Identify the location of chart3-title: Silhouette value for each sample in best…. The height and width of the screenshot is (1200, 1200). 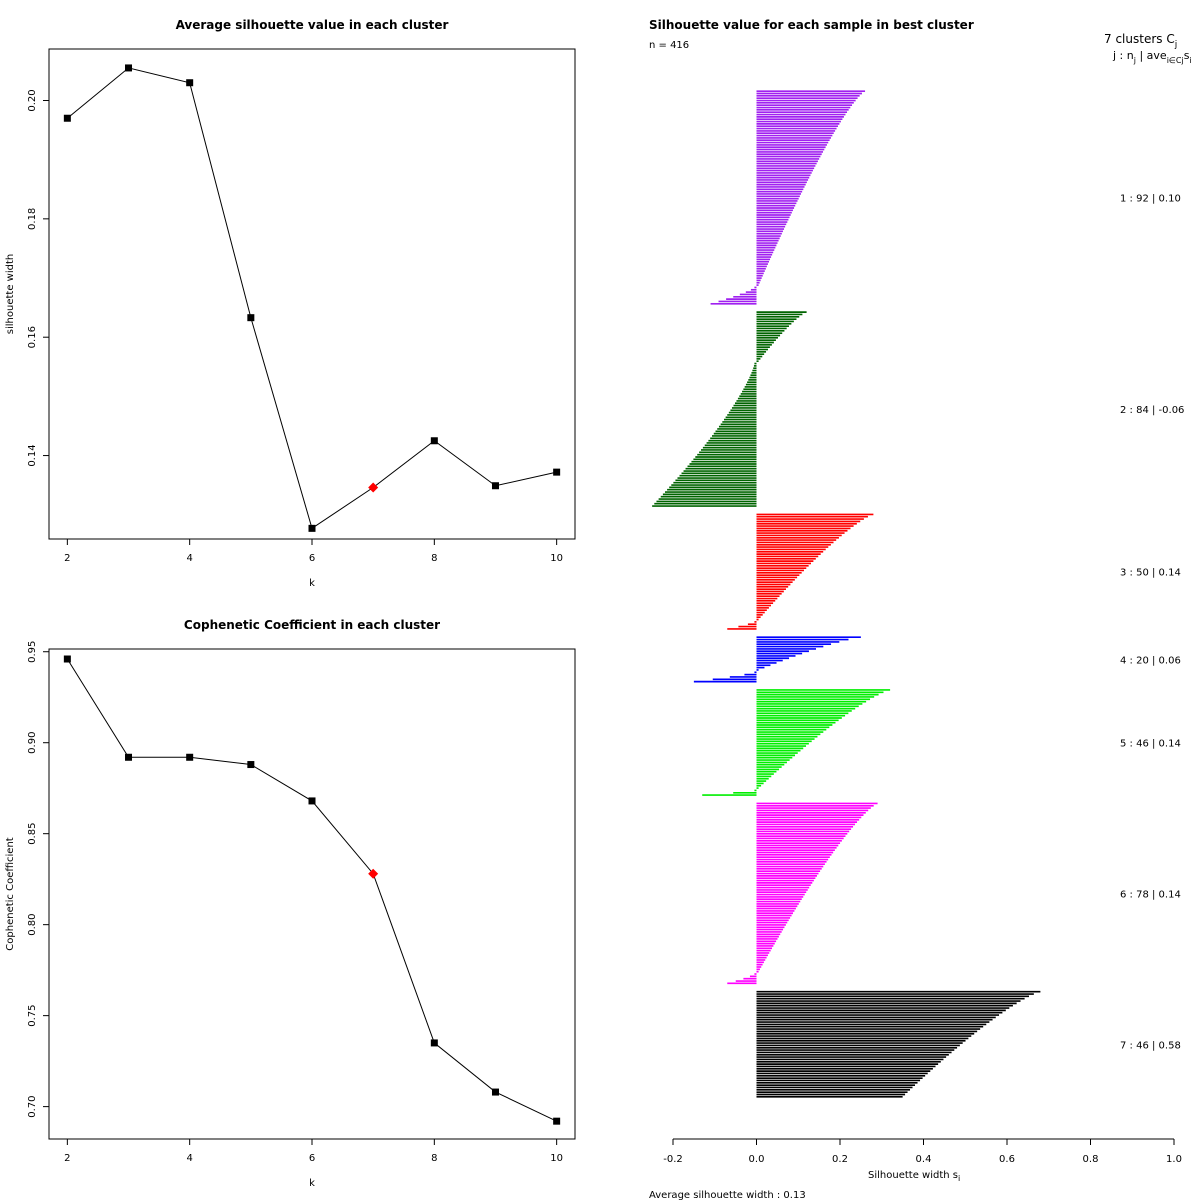
(811, 25).